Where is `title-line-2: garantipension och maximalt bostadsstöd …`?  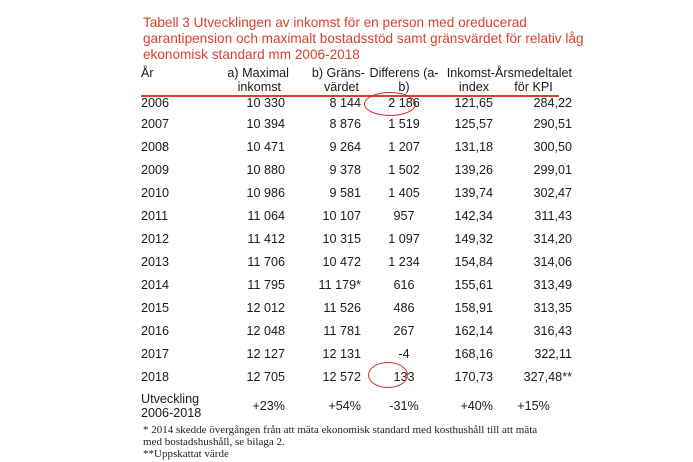 title-line-2: garantipension och maximalt bostadsstöd … is located at coordinates (363, 38).